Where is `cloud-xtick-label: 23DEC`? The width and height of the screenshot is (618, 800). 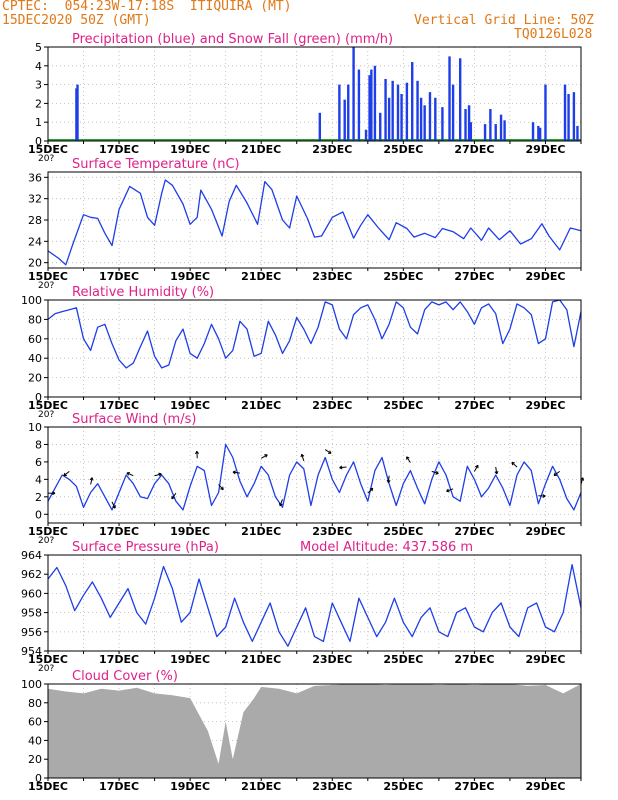 cloud-xtick-label: 23DEC is located at coordinates (332, 786).